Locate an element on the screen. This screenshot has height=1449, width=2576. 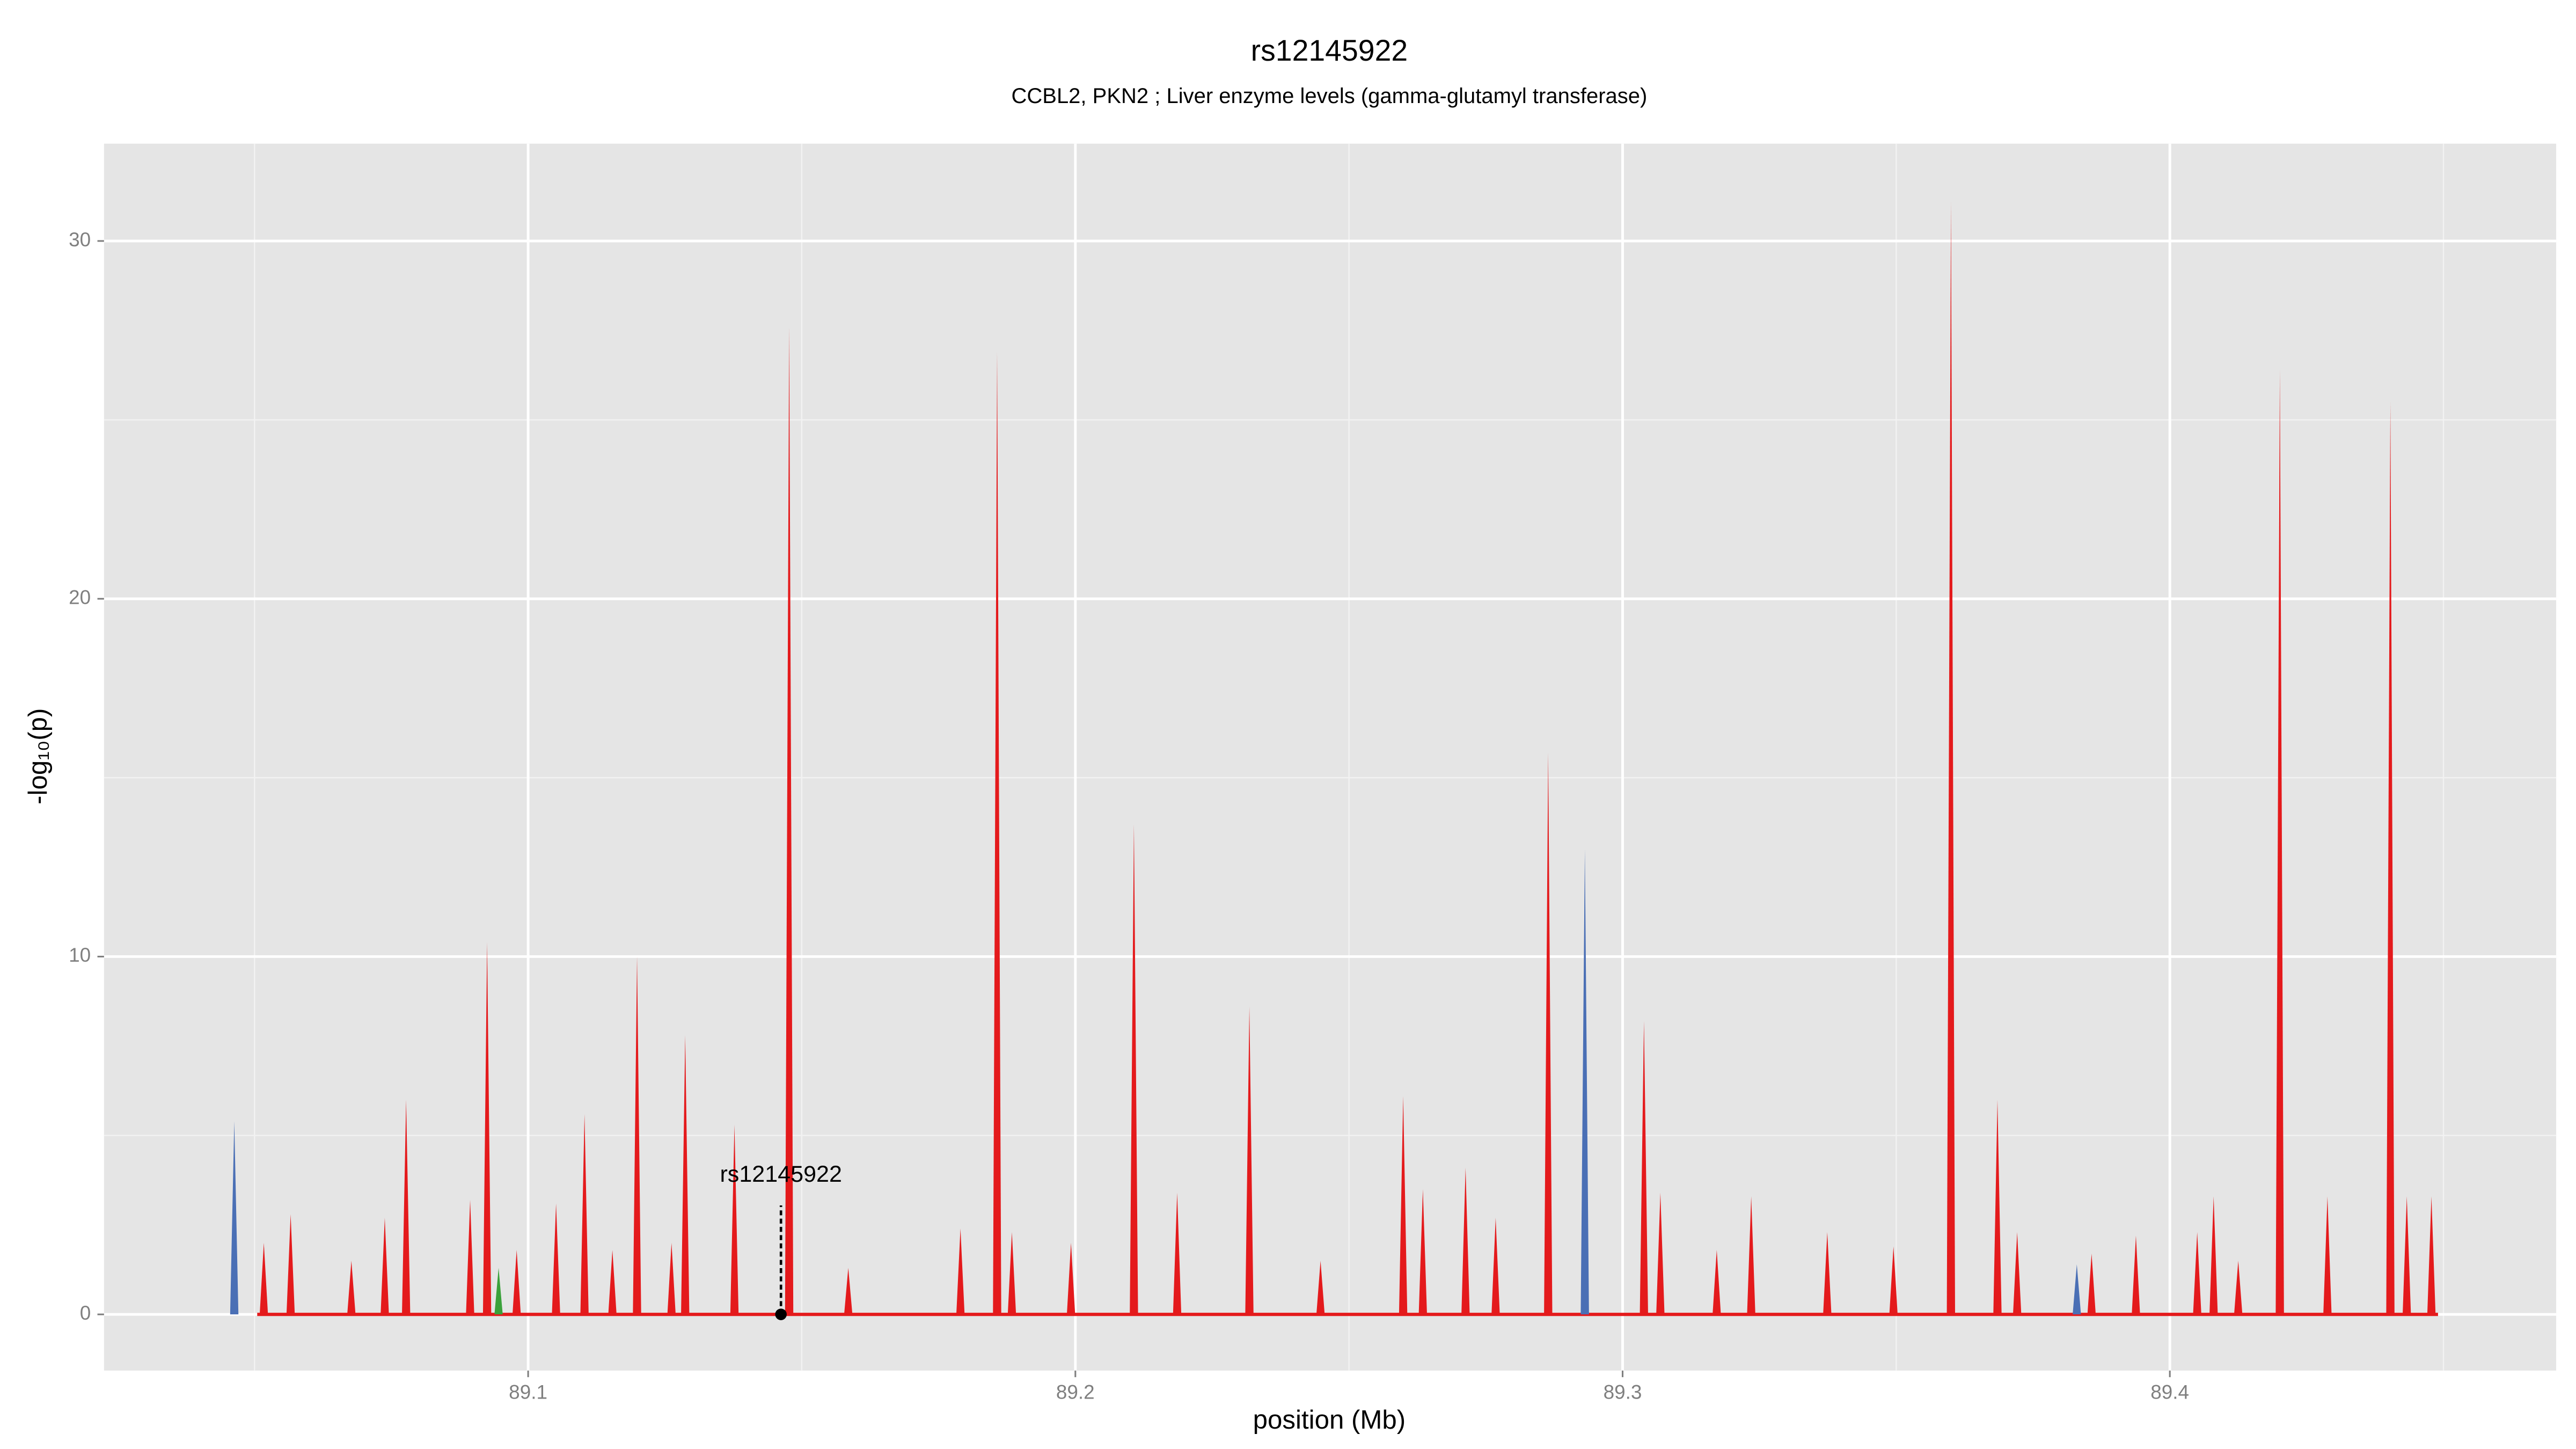
x-tick-label: 89.1 is located at coordinates (528, 1392).